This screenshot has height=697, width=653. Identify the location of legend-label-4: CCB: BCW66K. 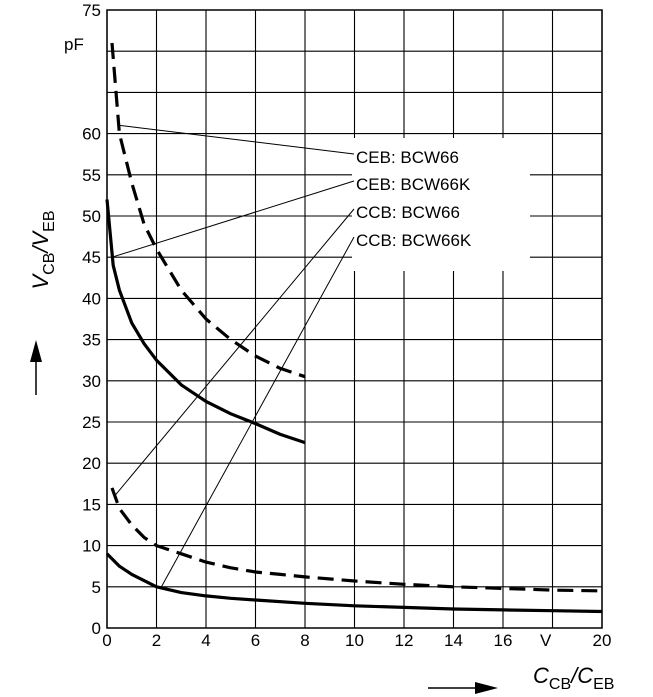
(414, 240).